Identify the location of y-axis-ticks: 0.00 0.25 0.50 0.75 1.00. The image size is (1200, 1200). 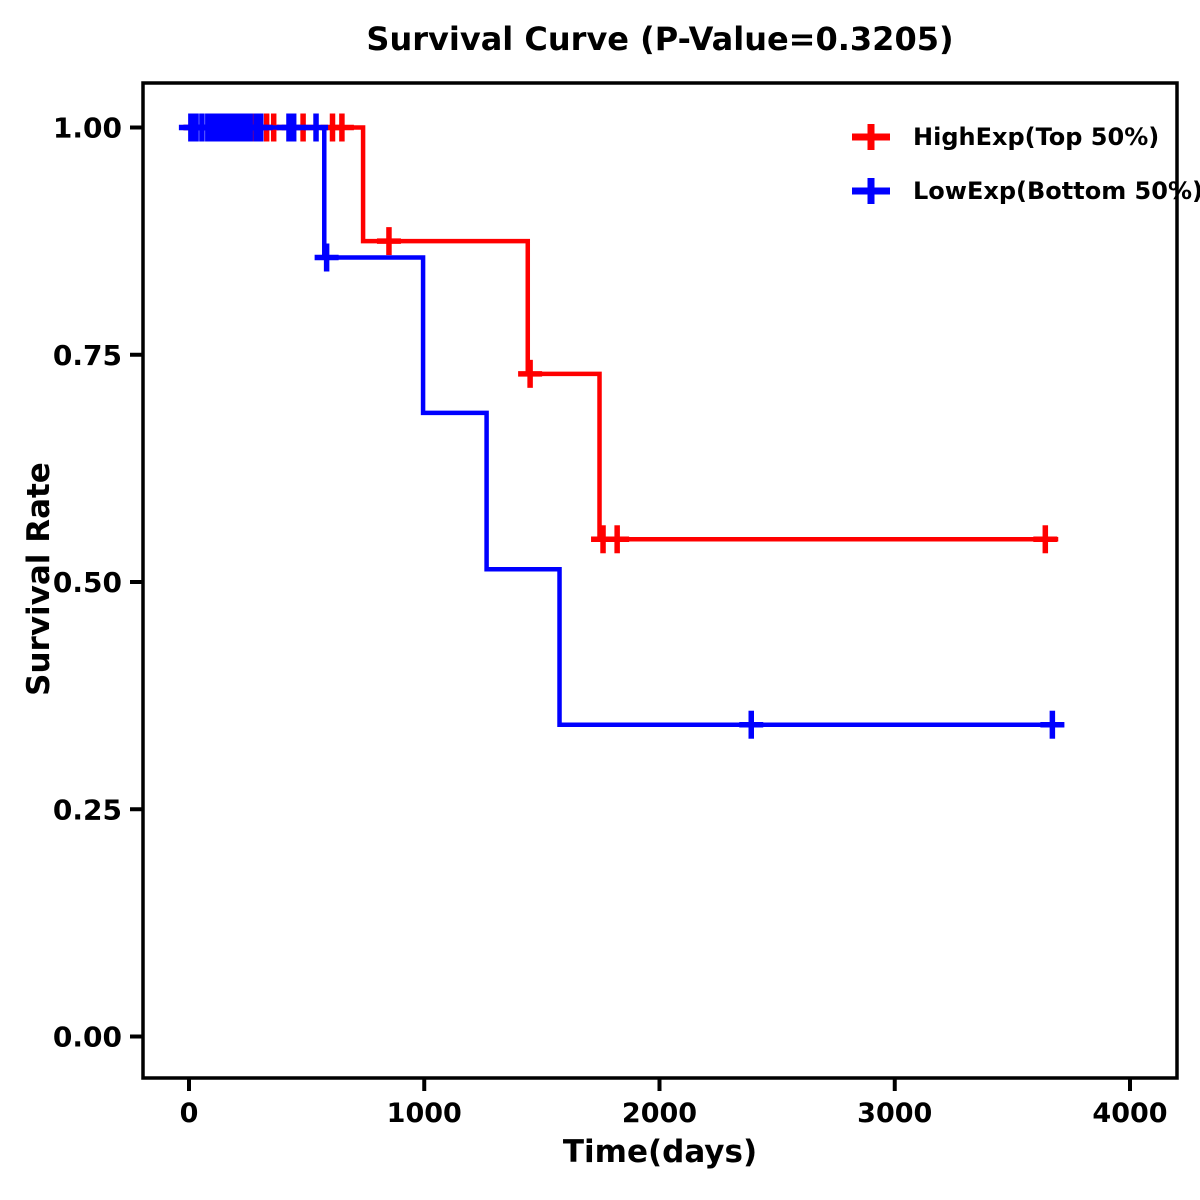
(98, 583).